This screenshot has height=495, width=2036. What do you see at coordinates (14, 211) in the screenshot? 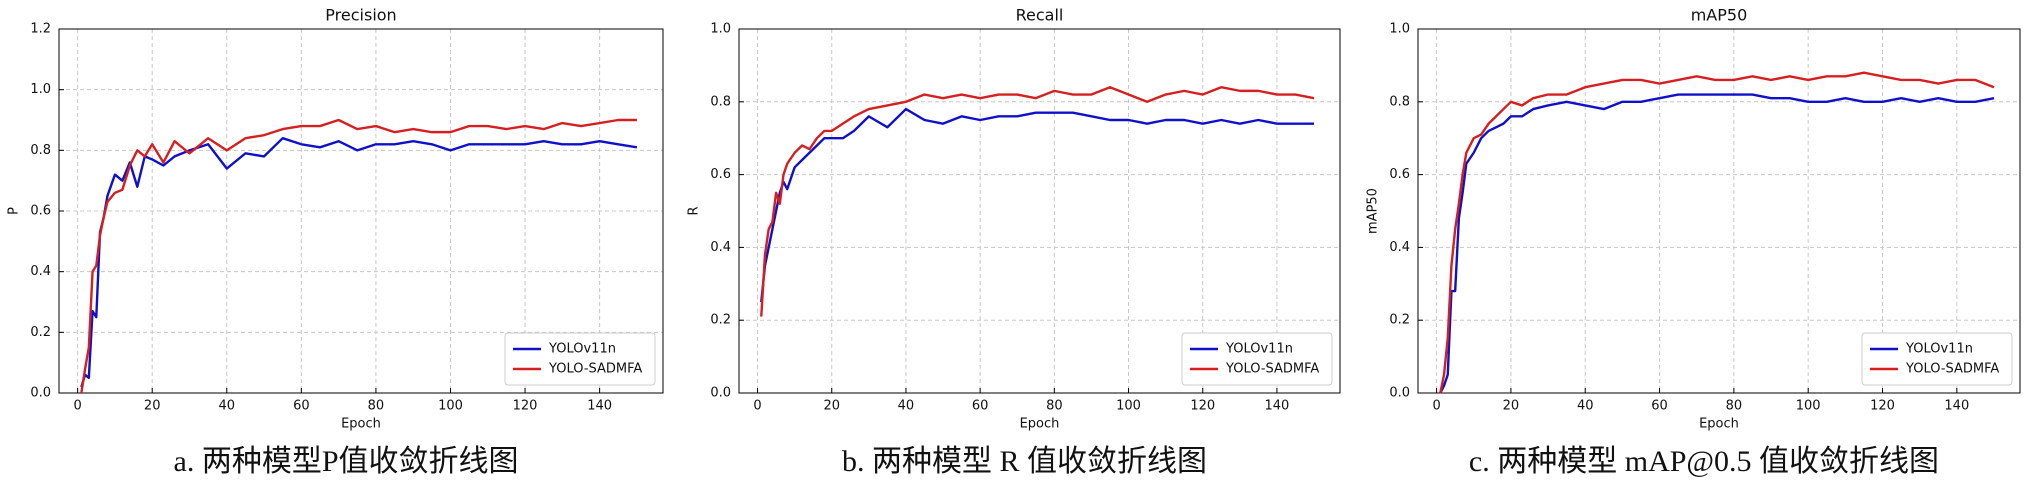
I see `y-axis-label: P` at bounding box center [14, 211].